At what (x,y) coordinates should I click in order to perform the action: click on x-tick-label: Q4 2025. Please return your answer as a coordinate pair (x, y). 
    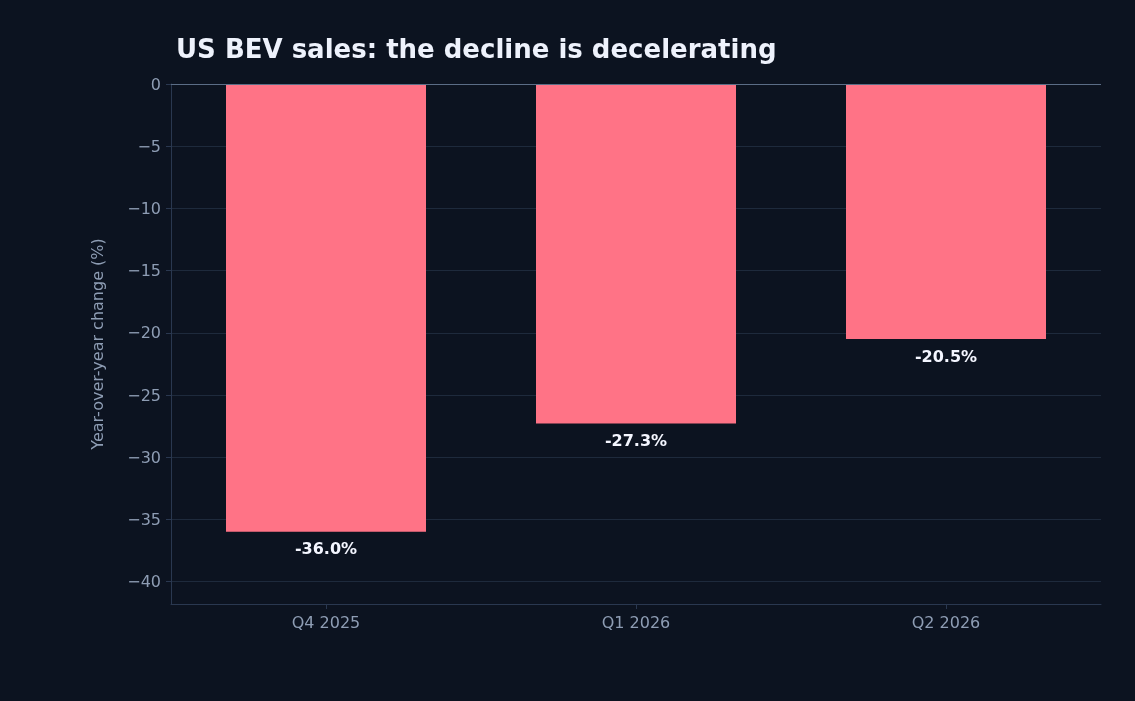
    Looking at the image, I should click on (326, 622).